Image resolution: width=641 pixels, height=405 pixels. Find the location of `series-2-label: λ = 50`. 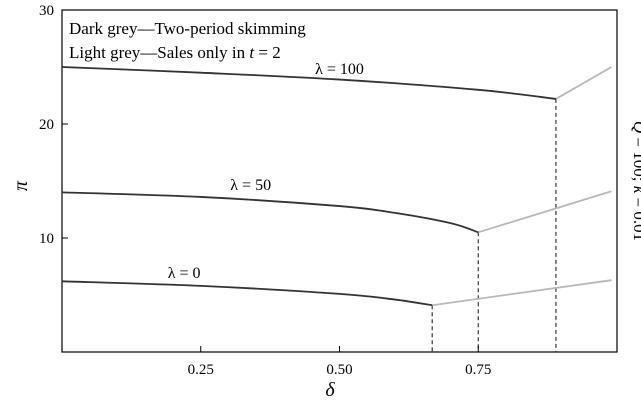

series-2-label: λ = 50 is located at coordinates (250, 185).